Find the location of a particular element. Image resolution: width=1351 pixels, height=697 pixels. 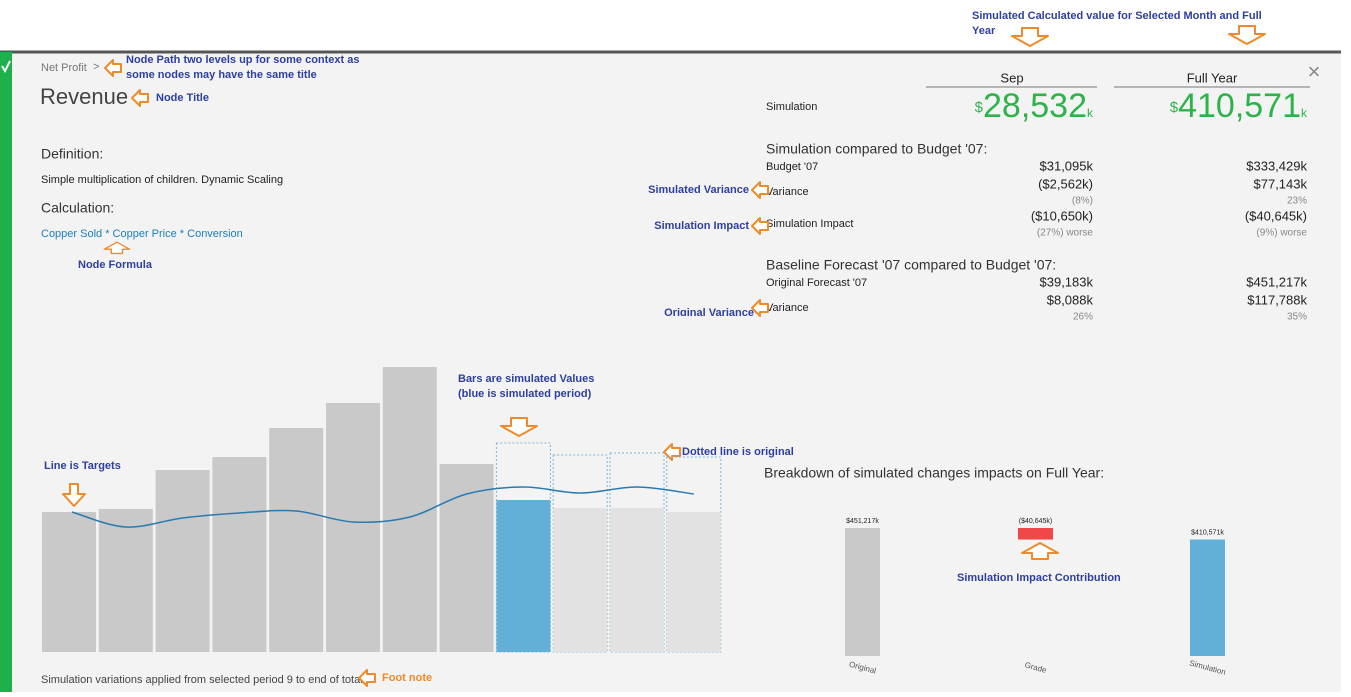

row-value: $31,095k is located at coordinates (1067, 165).